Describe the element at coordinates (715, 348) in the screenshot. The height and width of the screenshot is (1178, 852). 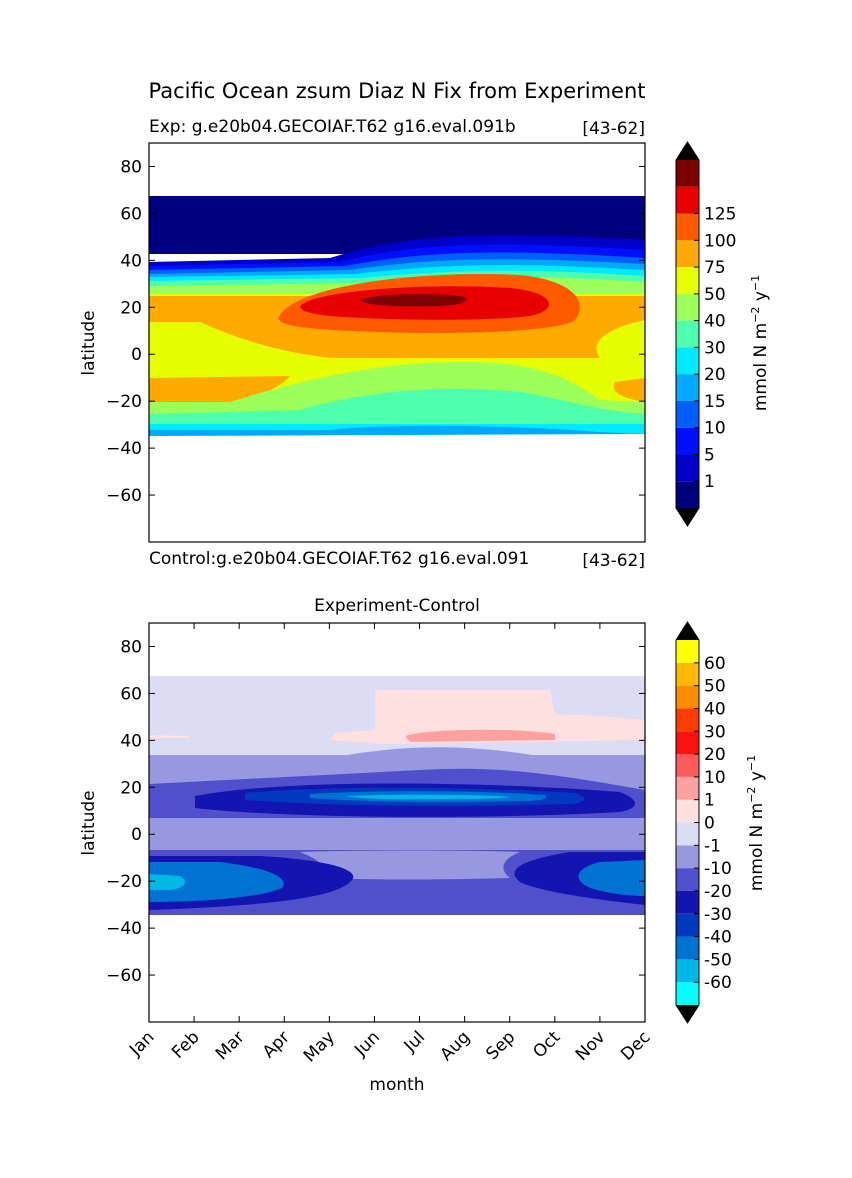
I see `experiment-colorbar-tick-label: 30` at that location.